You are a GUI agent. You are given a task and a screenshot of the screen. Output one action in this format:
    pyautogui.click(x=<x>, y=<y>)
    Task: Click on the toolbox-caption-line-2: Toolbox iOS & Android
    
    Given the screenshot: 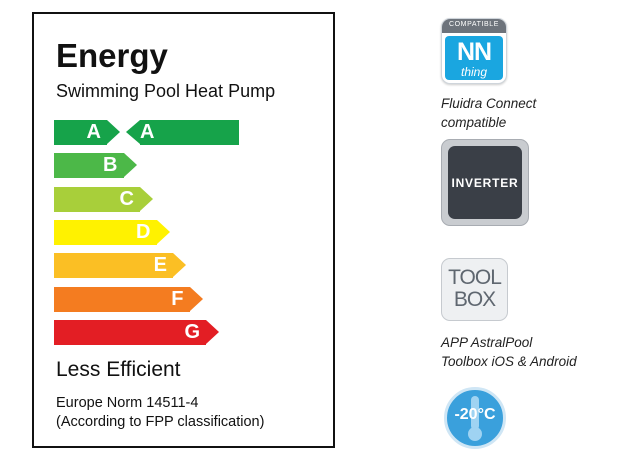 What is the action you would take?
    pyautogui.click(x=509, y=361)
    